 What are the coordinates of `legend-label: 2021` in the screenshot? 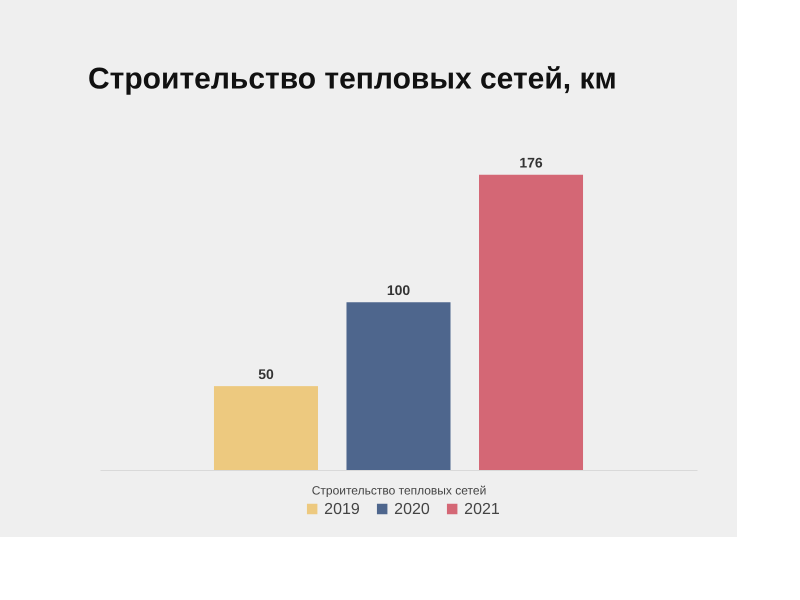 It's located at (482, 509).